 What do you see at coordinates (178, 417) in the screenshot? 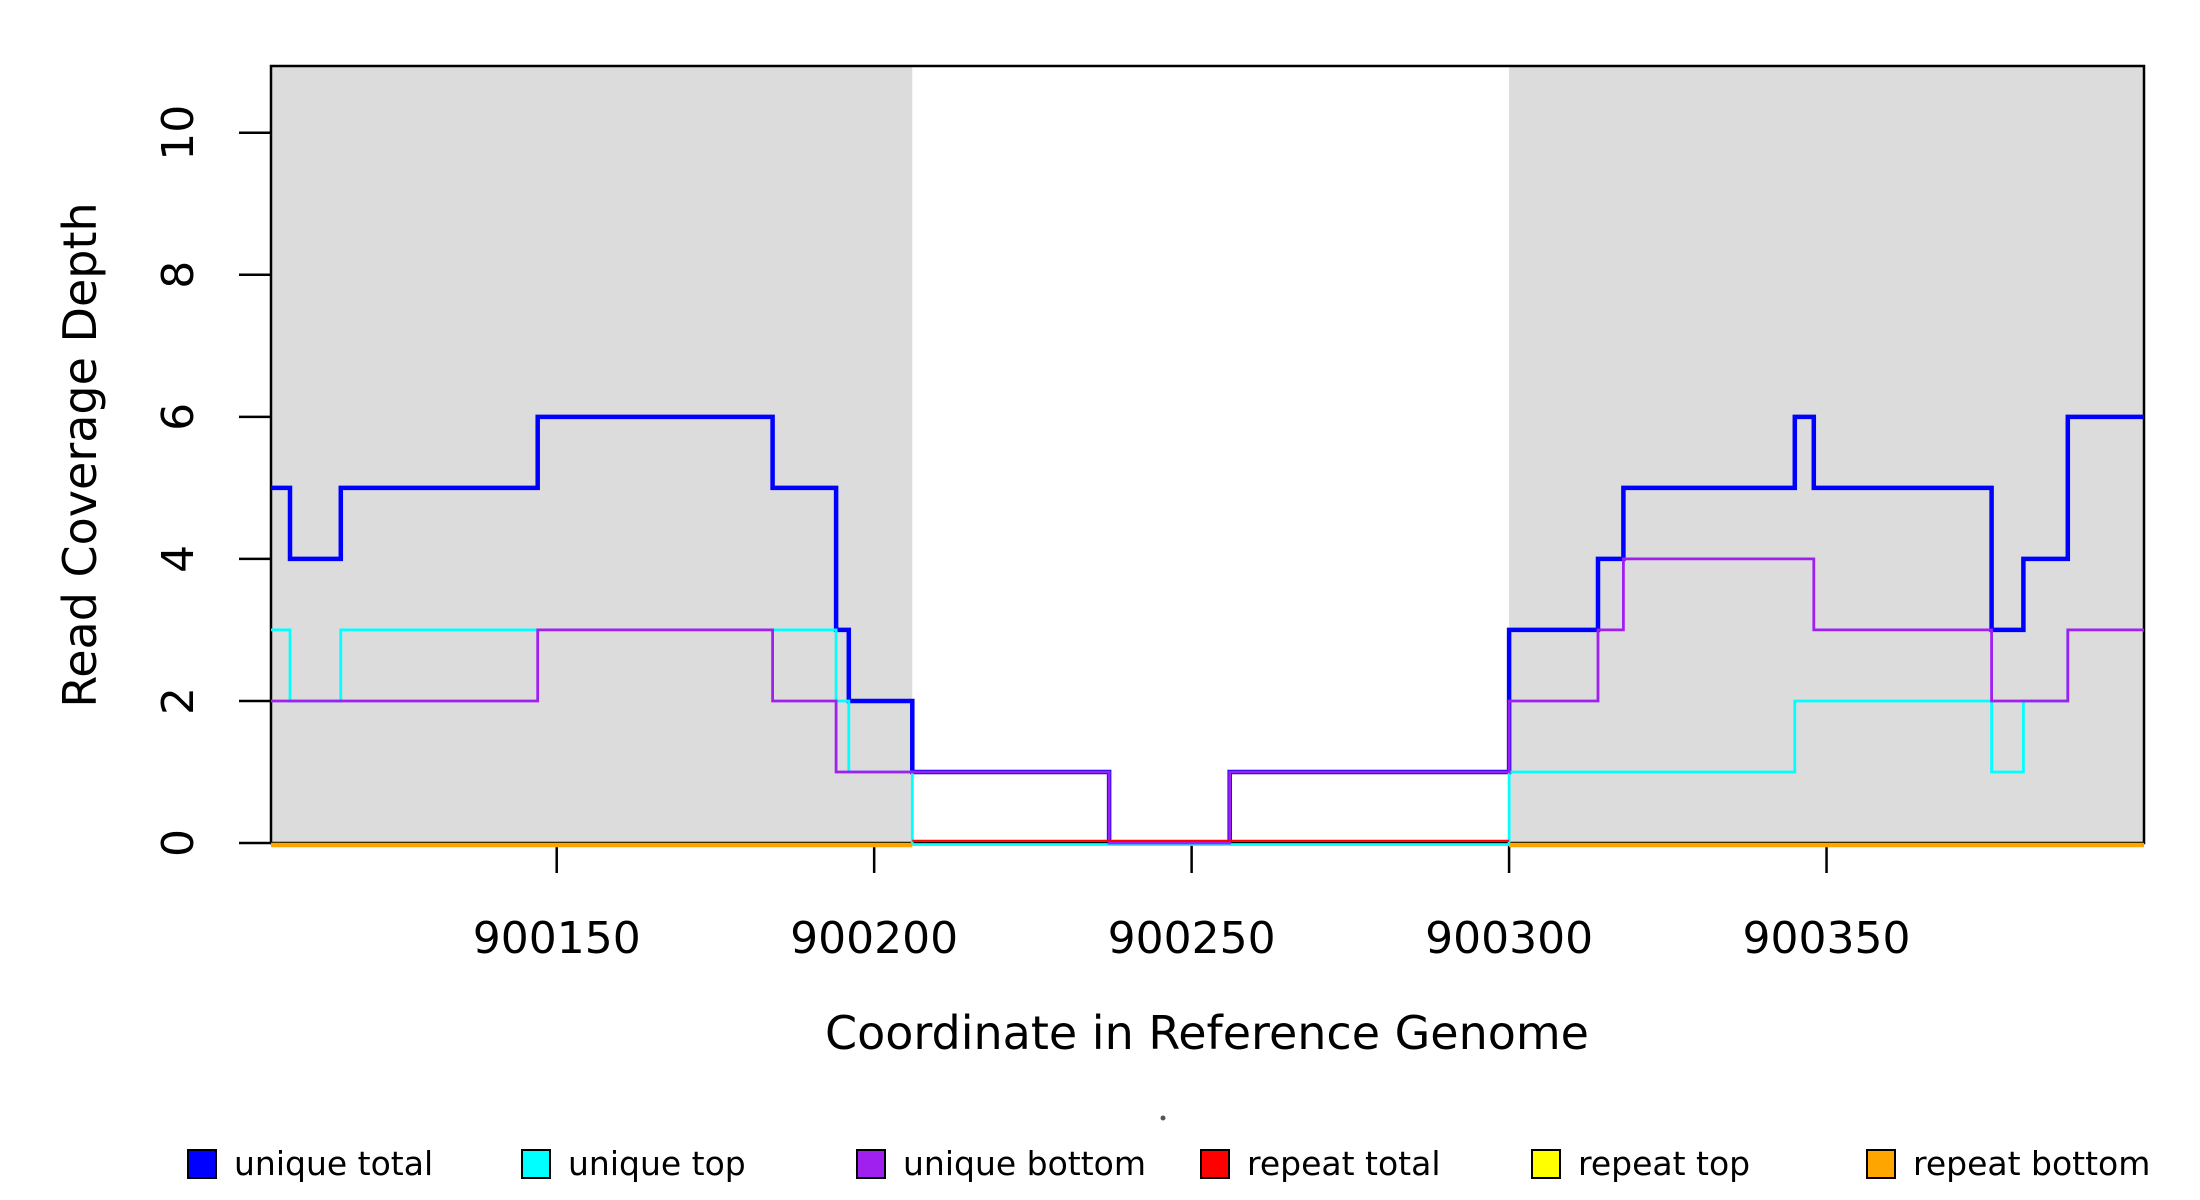
I see `svg-text: 6` at bounding box center [178, 417].